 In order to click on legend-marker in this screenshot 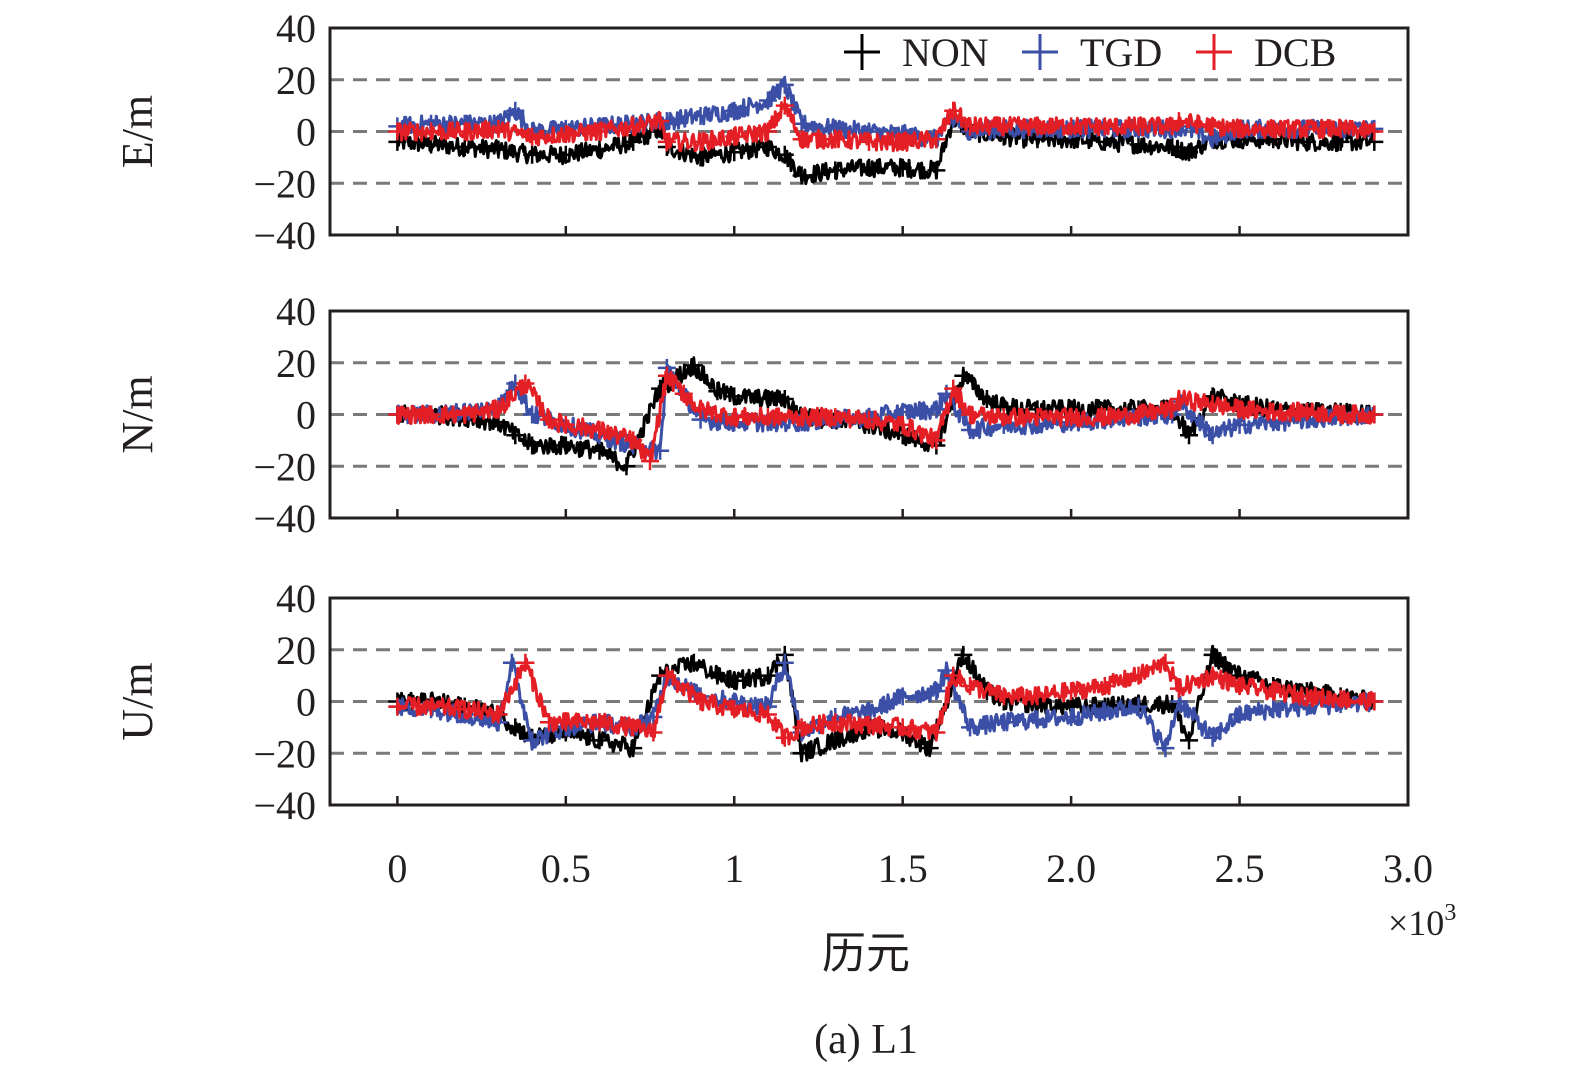, I will do `click(1214, 52)`.